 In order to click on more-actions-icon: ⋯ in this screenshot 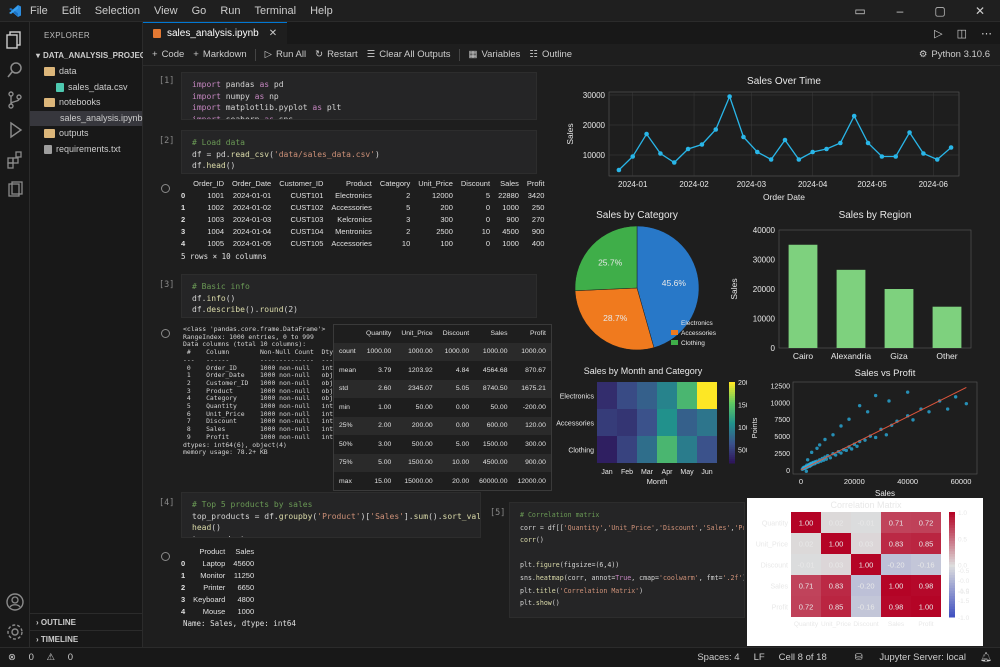, I will do `click(986, 33)`.